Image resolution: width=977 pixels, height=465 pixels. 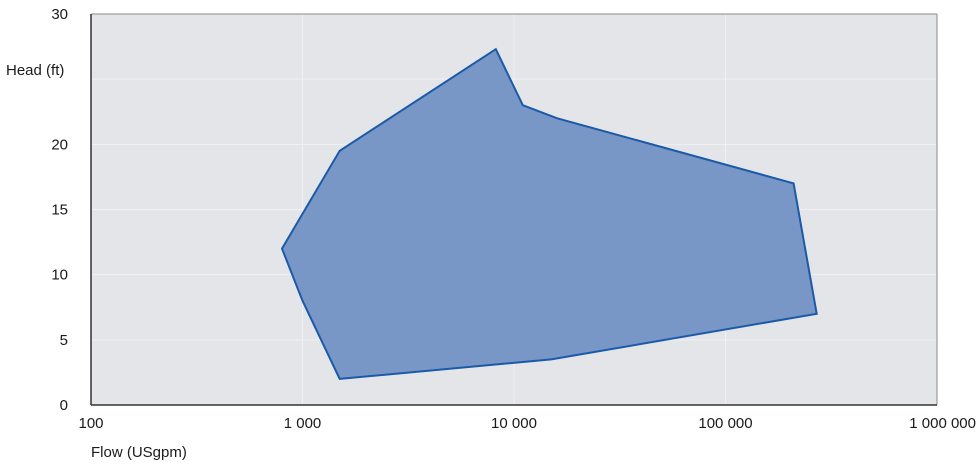 What do you see at coordinates (35, 70) in the screenshot?
I see `y-axis-title: Head (ft)` at bounding box center [35, 70].